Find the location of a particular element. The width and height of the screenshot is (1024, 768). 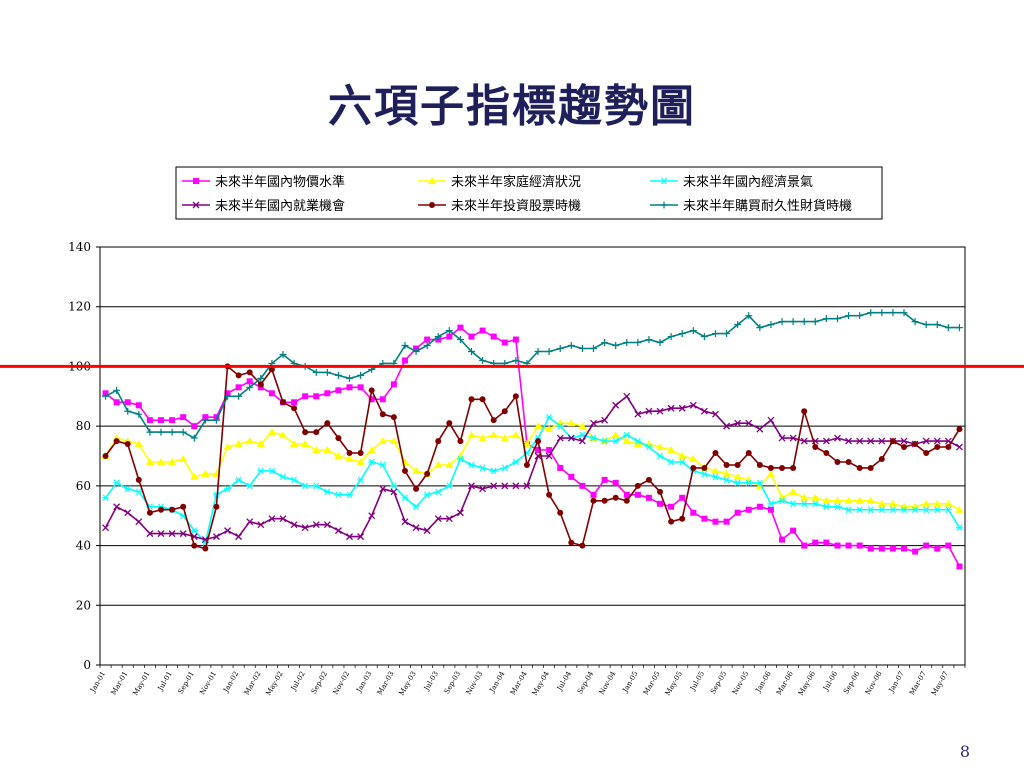

y-tick-label: 80 is located at coordinates (83, 426).